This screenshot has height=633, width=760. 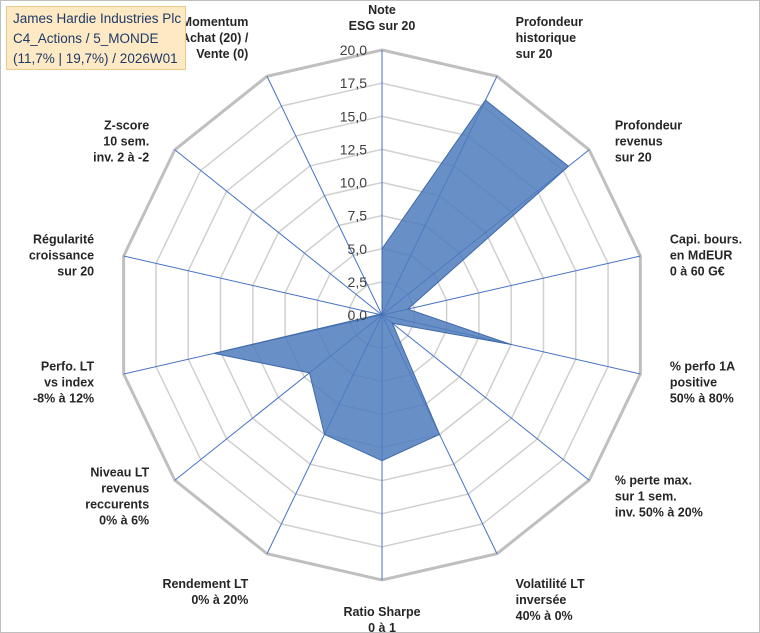 I want to click on tick-label: 2,5, so click(x=358, y=282).